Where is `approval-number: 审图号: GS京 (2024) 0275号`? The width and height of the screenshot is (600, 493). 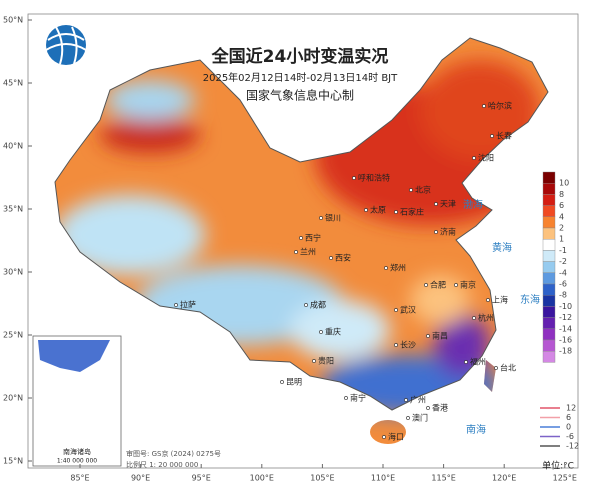
approval-number: 审图号: GS京 (2024) 0275号 is located at coordinates (173, 453).